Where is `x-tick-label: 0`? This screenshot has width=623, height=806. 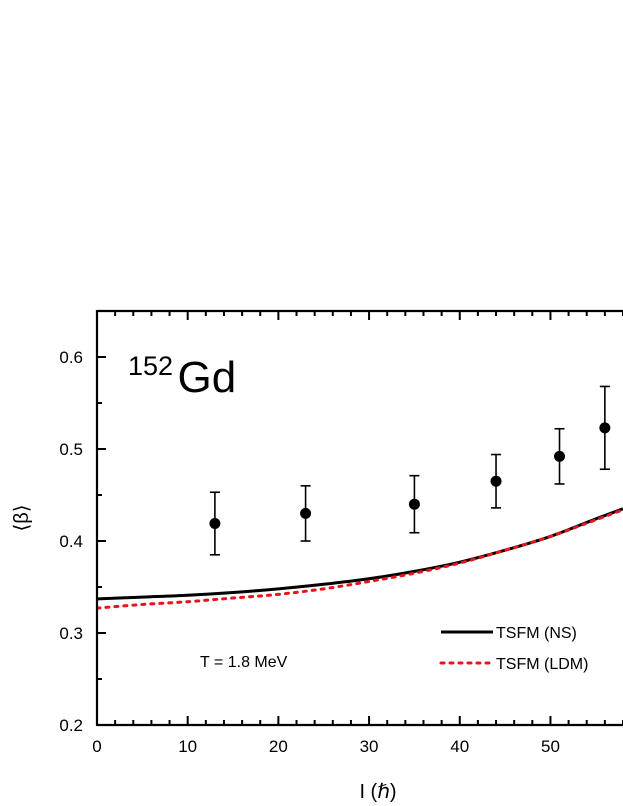 x-tick-label: 0 is located at coordinates (96, 746).